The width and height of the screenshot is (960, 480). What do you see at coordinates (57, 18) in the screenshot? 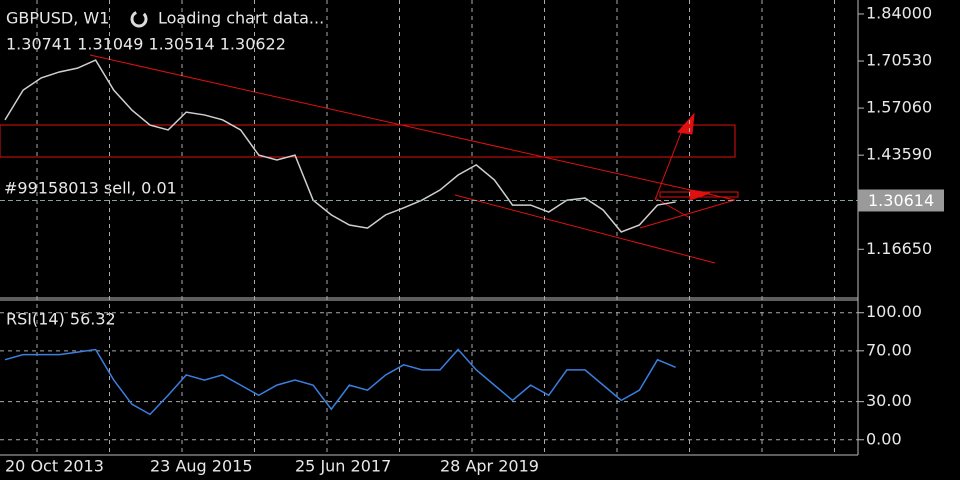
I see `symbol-title: GBPUSD, W1` at bounding box center [57, 18].